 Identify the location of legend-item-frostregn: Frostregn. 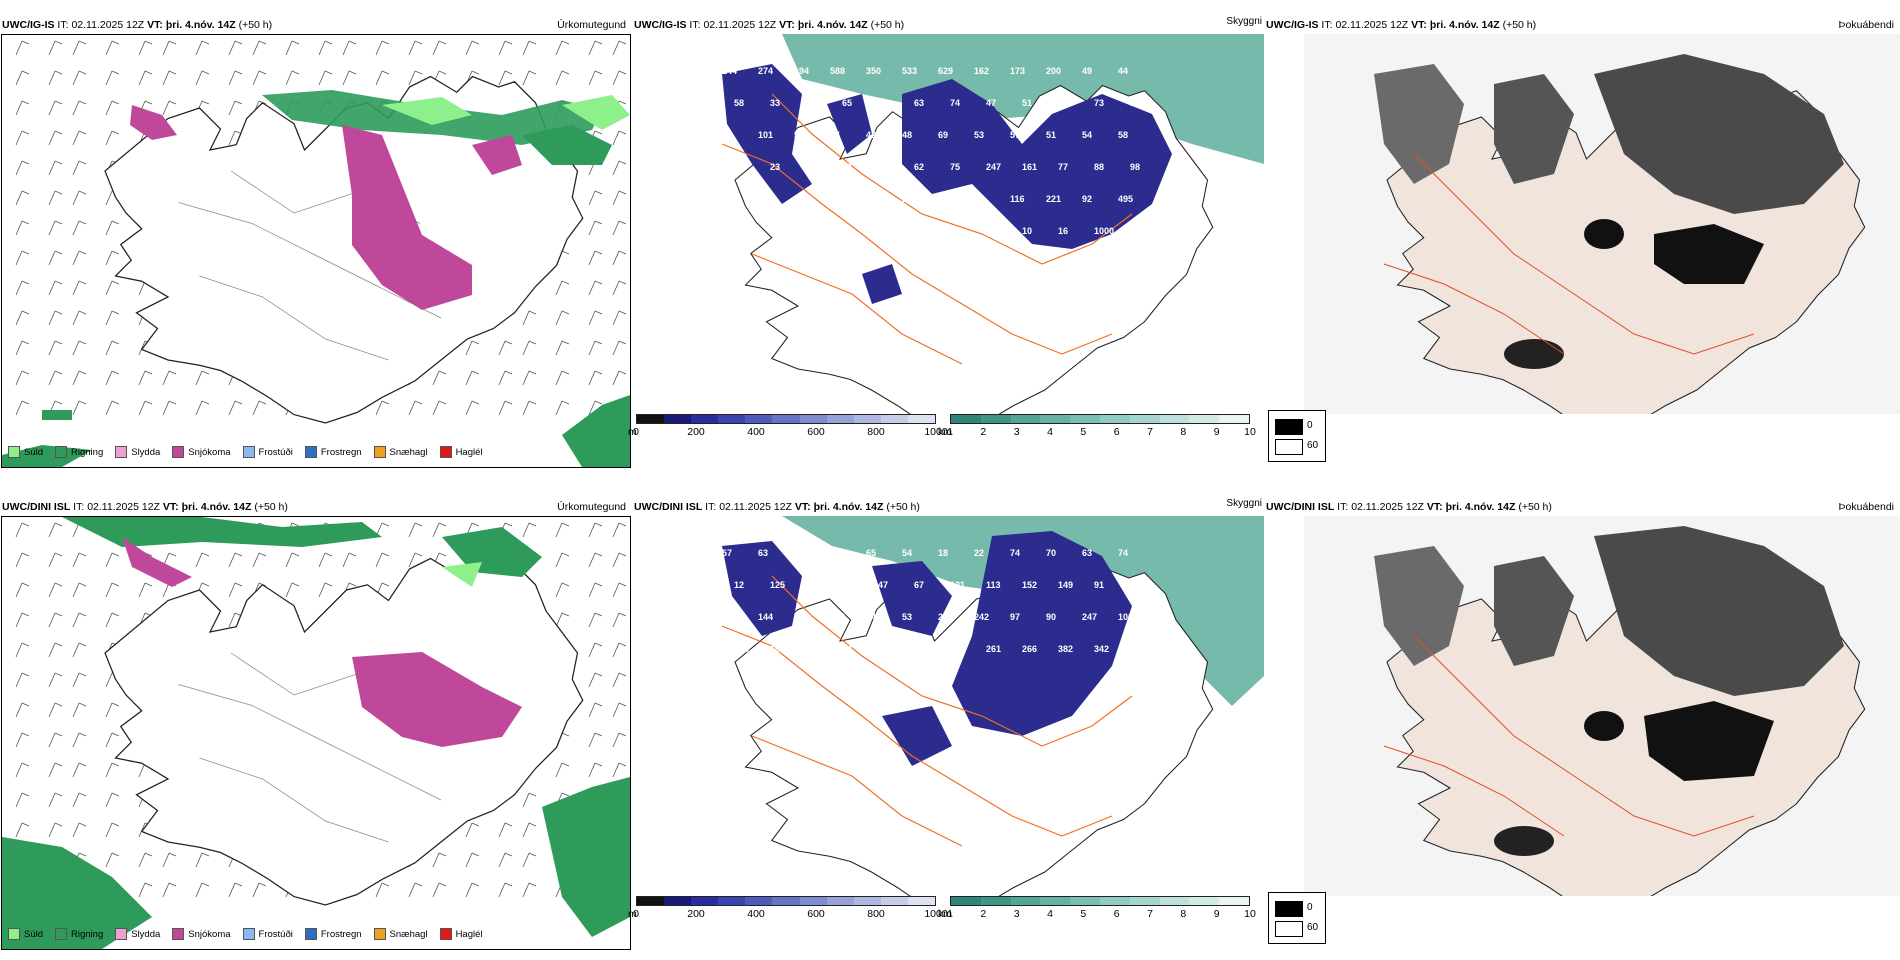
(333, 934).